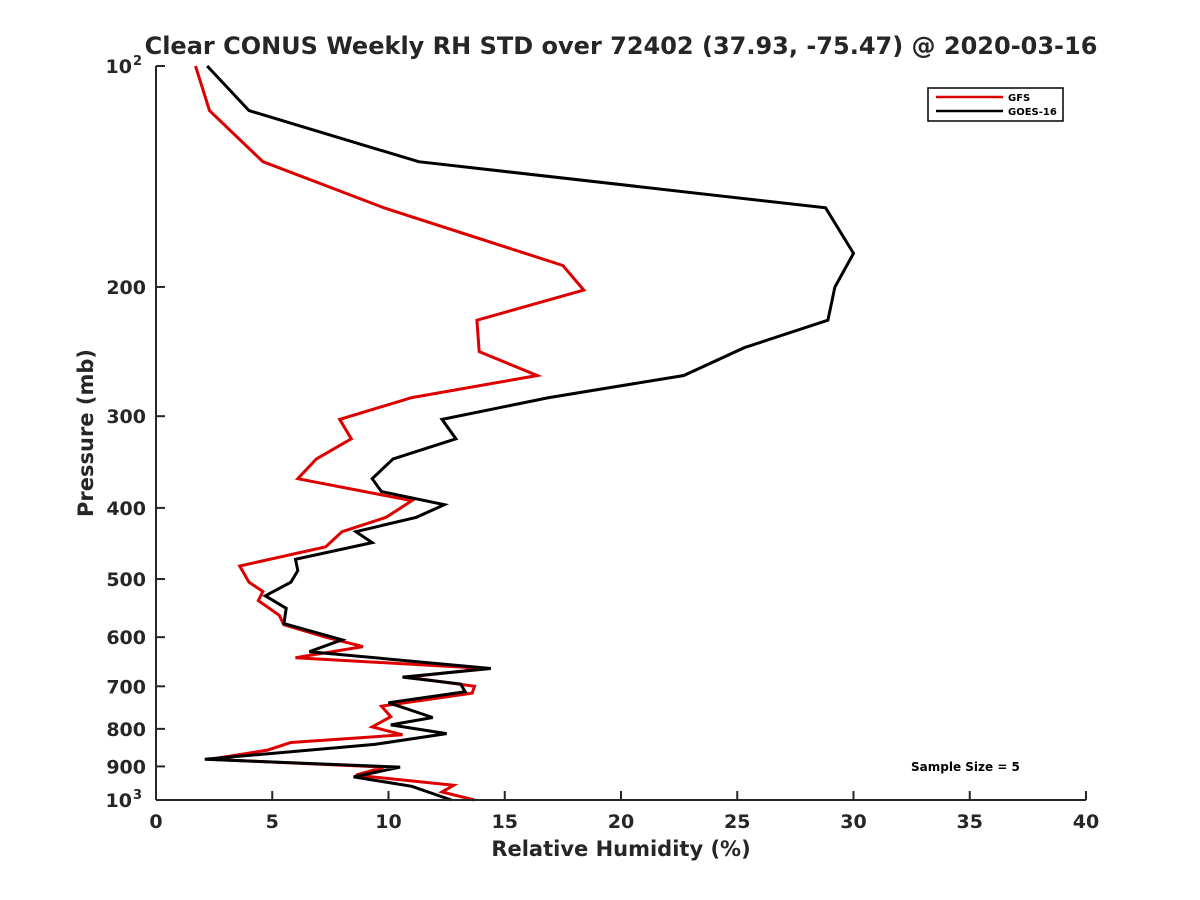 Image resolution: width=1200 pixels, height=900 pixels. I want to click on x-tick-label: 40, so click(1086, 822).